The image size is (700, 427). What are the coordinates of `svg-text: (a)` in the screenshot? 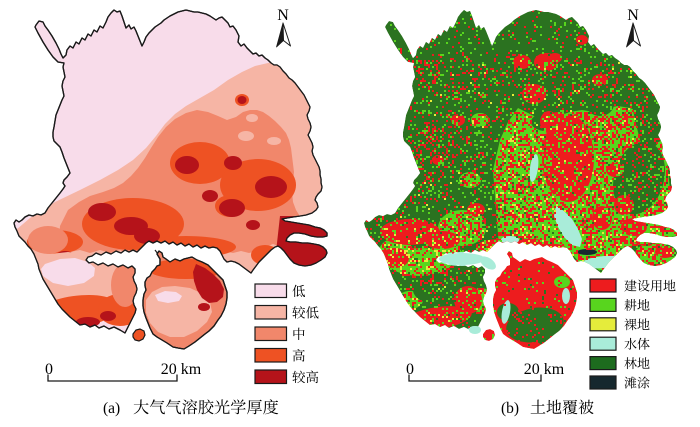 It's located at (111, 408).